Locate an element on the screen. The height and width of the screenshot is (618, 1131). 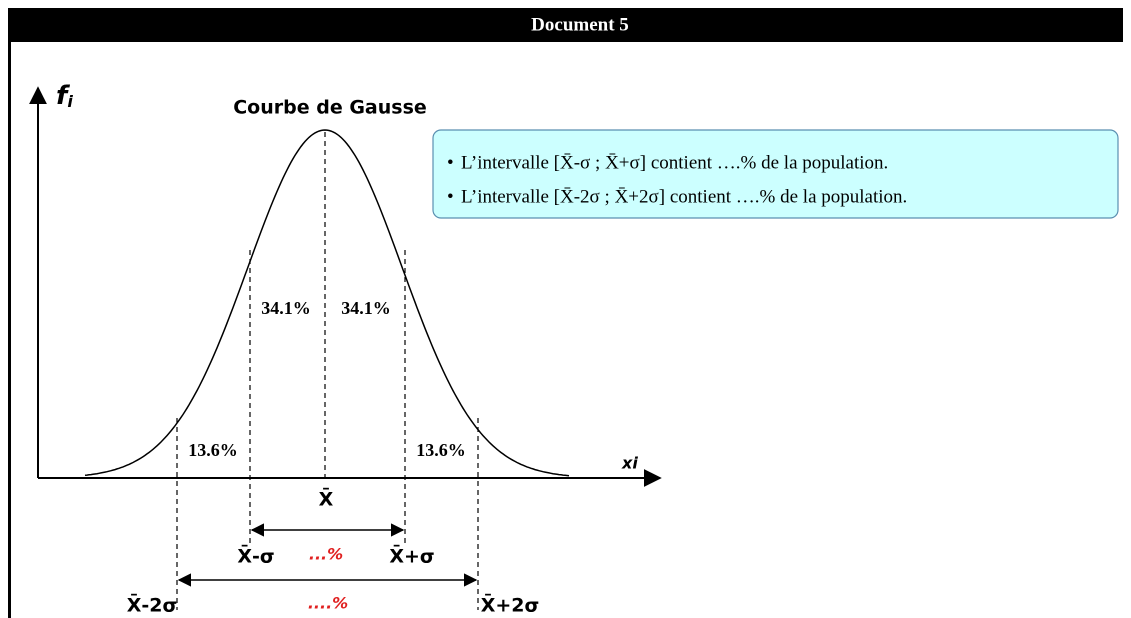
blank-label: ...% is located at coordinates (326, 554).